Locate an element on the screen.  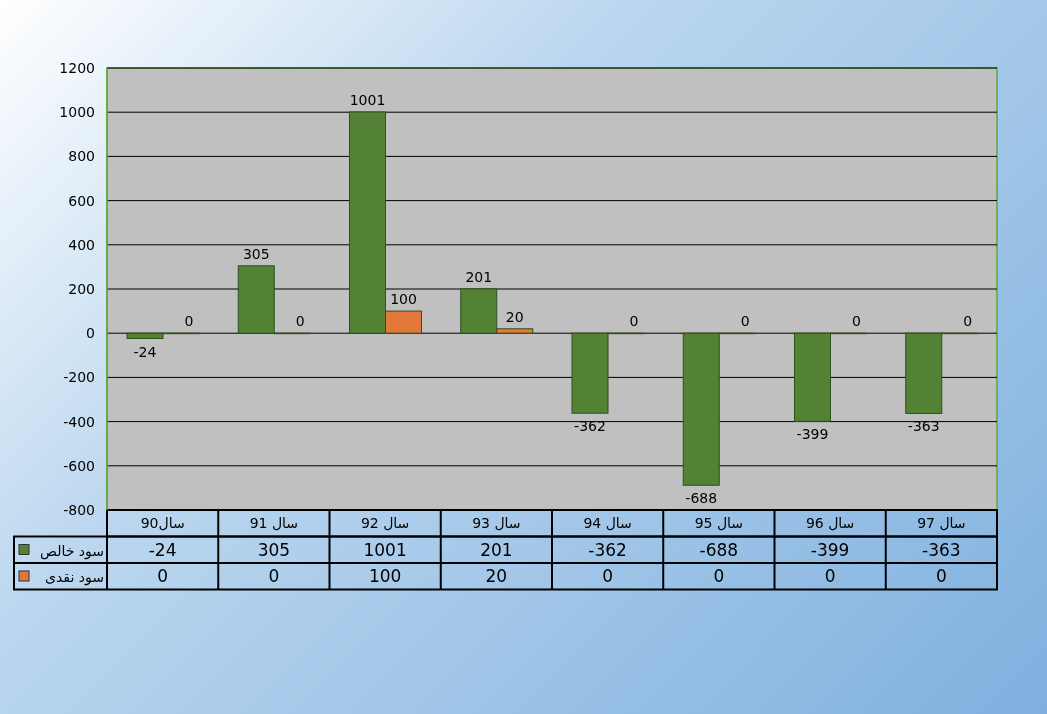
y-tick-label: 0 is located at coordinates (90, 333).